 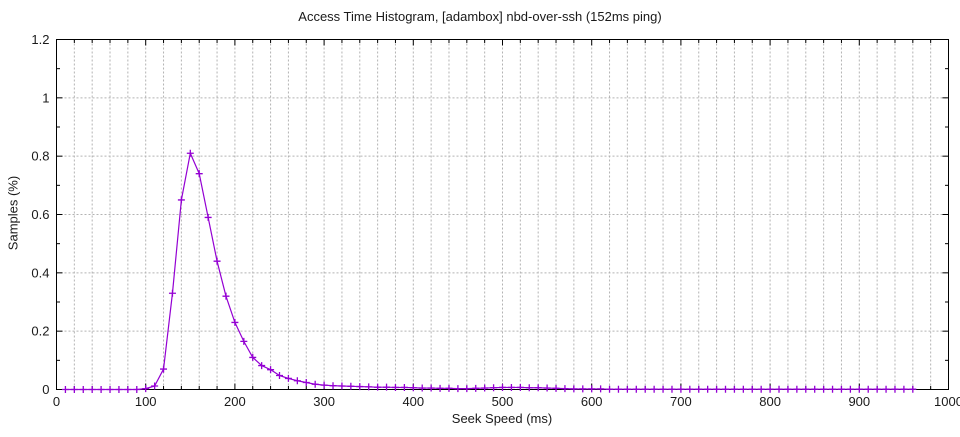 What do you see at coordinates (413, 401) in the screenshot?
I see `x-tick-label: 400` at bounding box center [413, 401].